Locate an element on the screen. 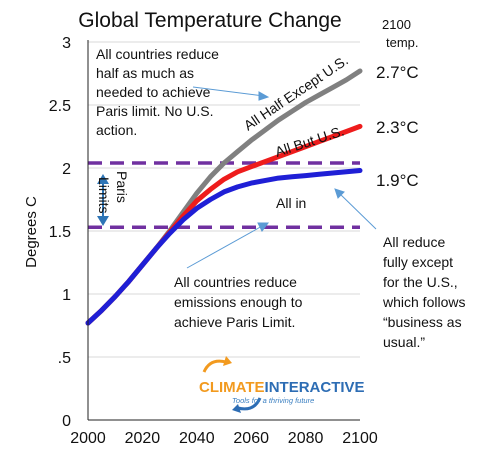  x-tick-label: 2080 is located at coordinates (306, 438).